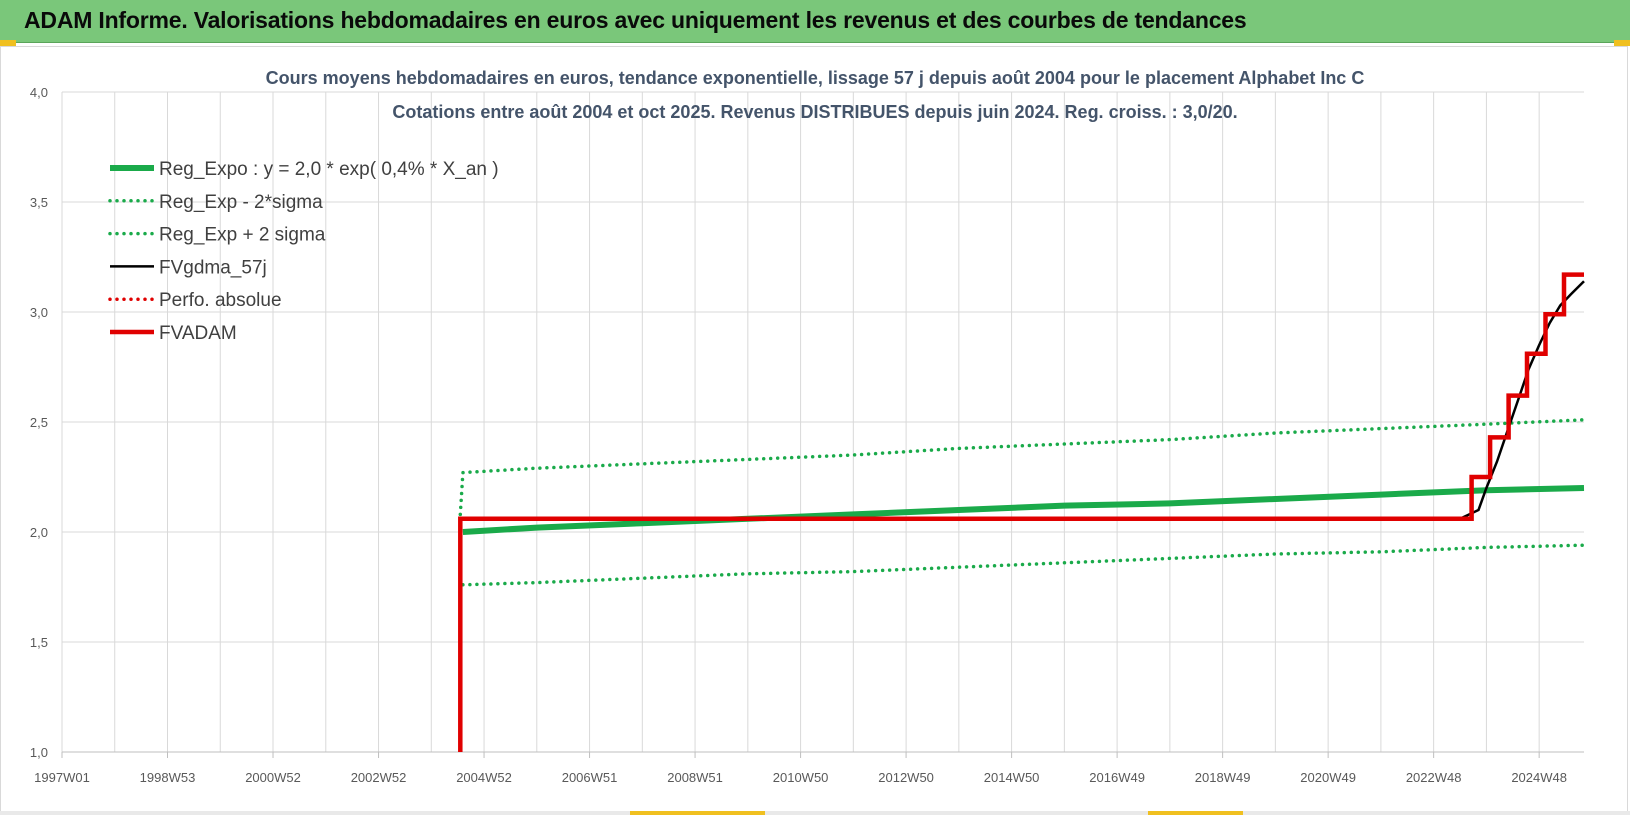  I want to click on x-tick-label: 2012W50, so click(906, 777).